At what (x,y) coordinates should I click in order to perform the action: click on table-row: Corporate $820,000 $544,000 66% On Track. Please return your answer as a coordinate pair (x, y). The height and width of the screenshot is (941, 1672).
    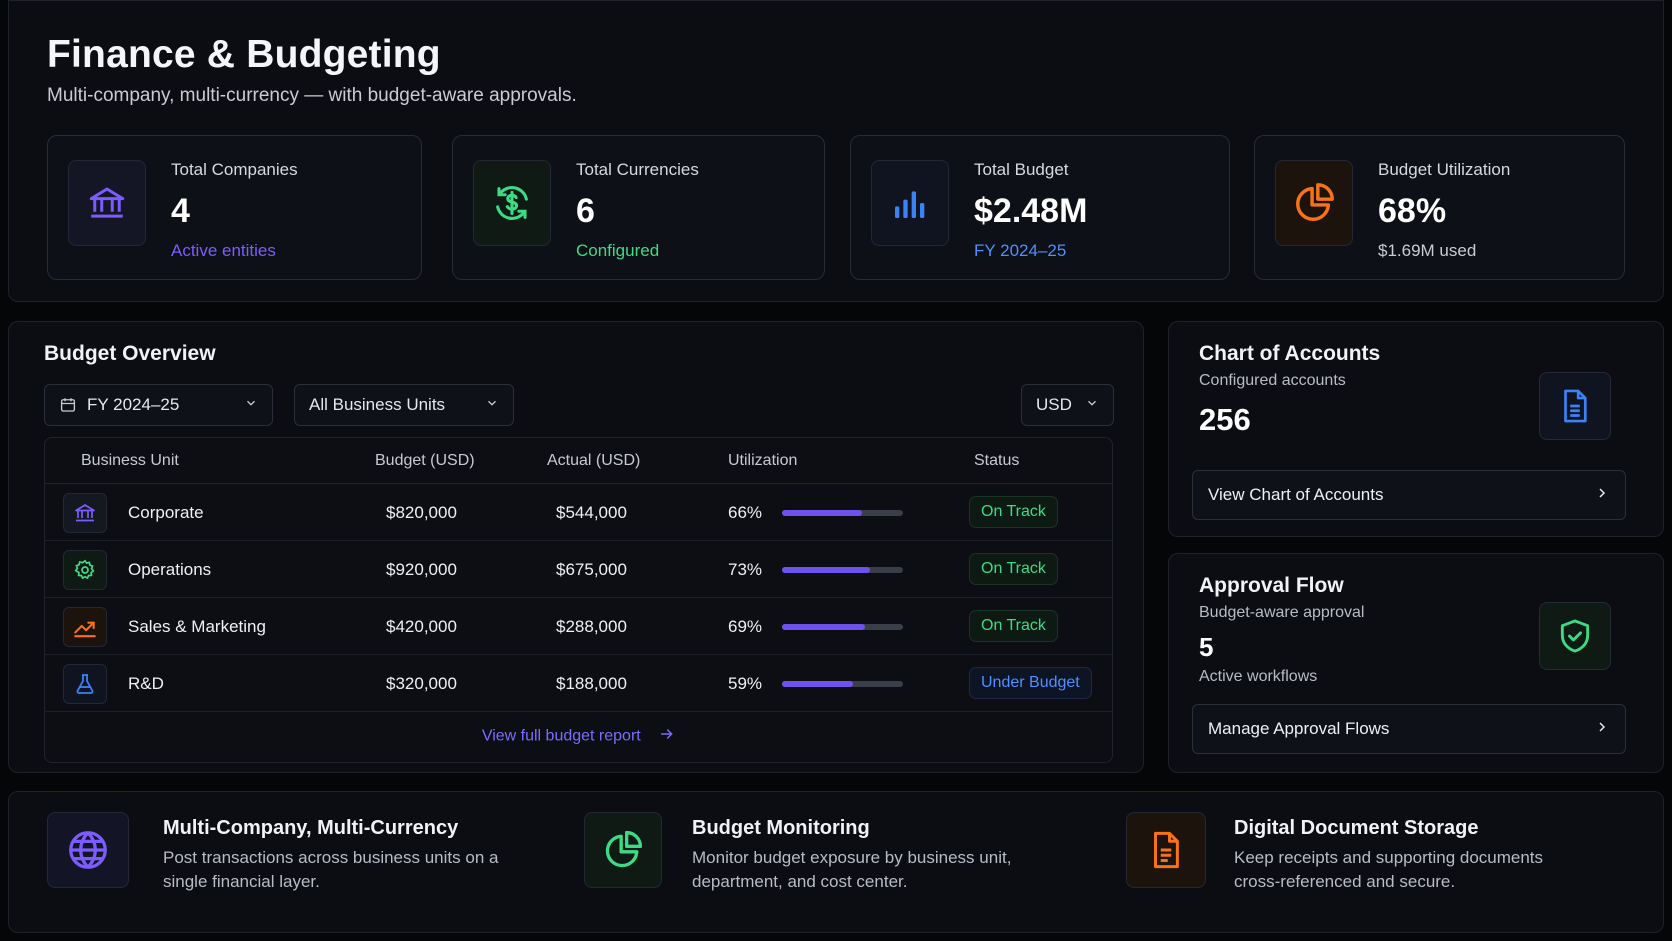
    Looking at the image, I should click on (578, 512).